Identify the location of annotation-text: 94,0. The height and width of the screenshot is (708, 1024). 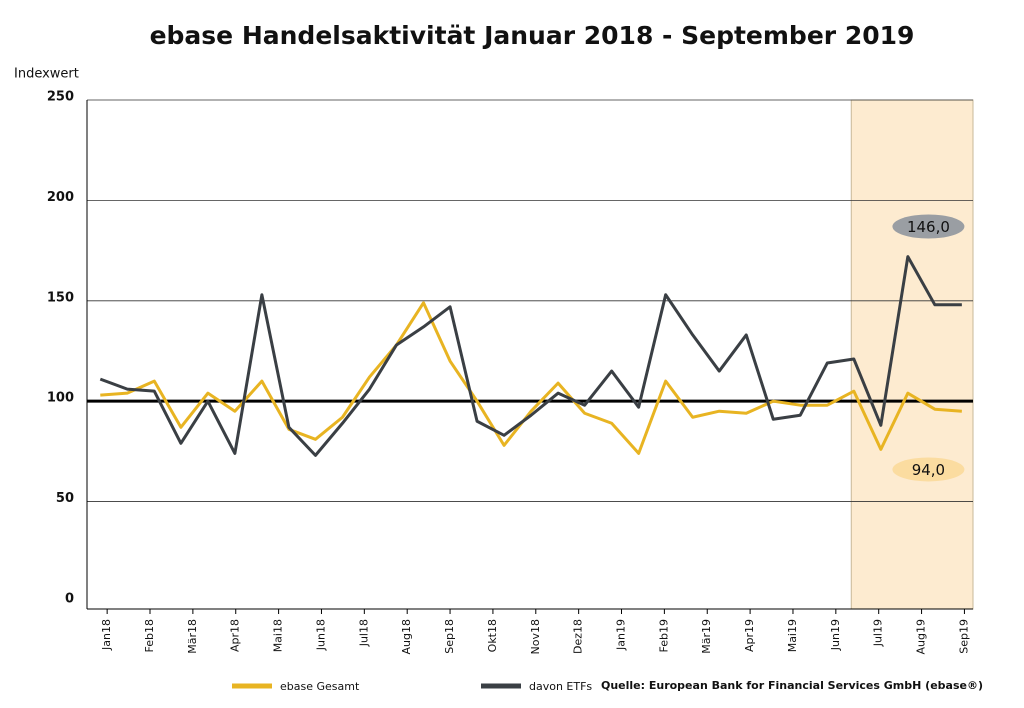
(928, 470).